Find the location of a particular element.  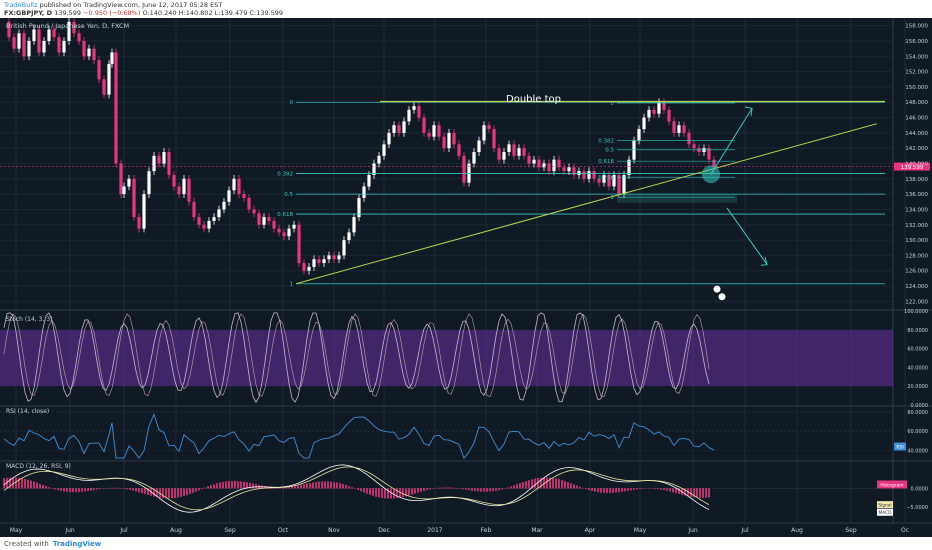

fib-right-label: 1 is located at coordinates (613, 198).